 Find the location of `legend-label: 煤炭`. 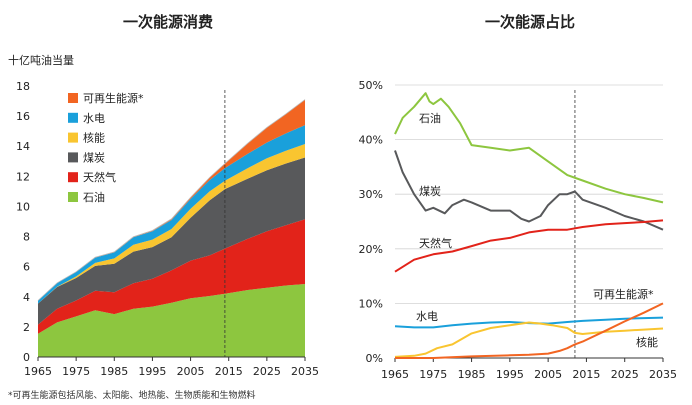

legend-label: 煤炭 is located at coordinates (94, 157).